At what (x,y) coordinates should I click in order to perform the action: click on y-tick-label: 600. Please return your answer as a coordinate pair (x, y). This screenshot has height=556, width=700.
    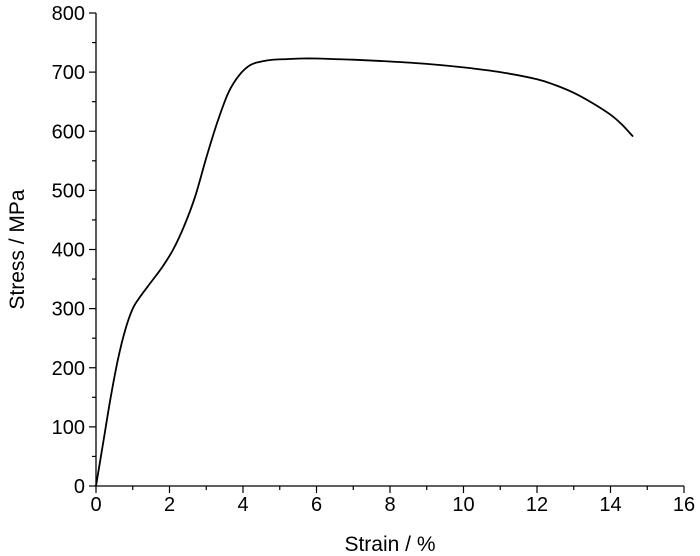
    Looking at the image, I should click on (68, 132).